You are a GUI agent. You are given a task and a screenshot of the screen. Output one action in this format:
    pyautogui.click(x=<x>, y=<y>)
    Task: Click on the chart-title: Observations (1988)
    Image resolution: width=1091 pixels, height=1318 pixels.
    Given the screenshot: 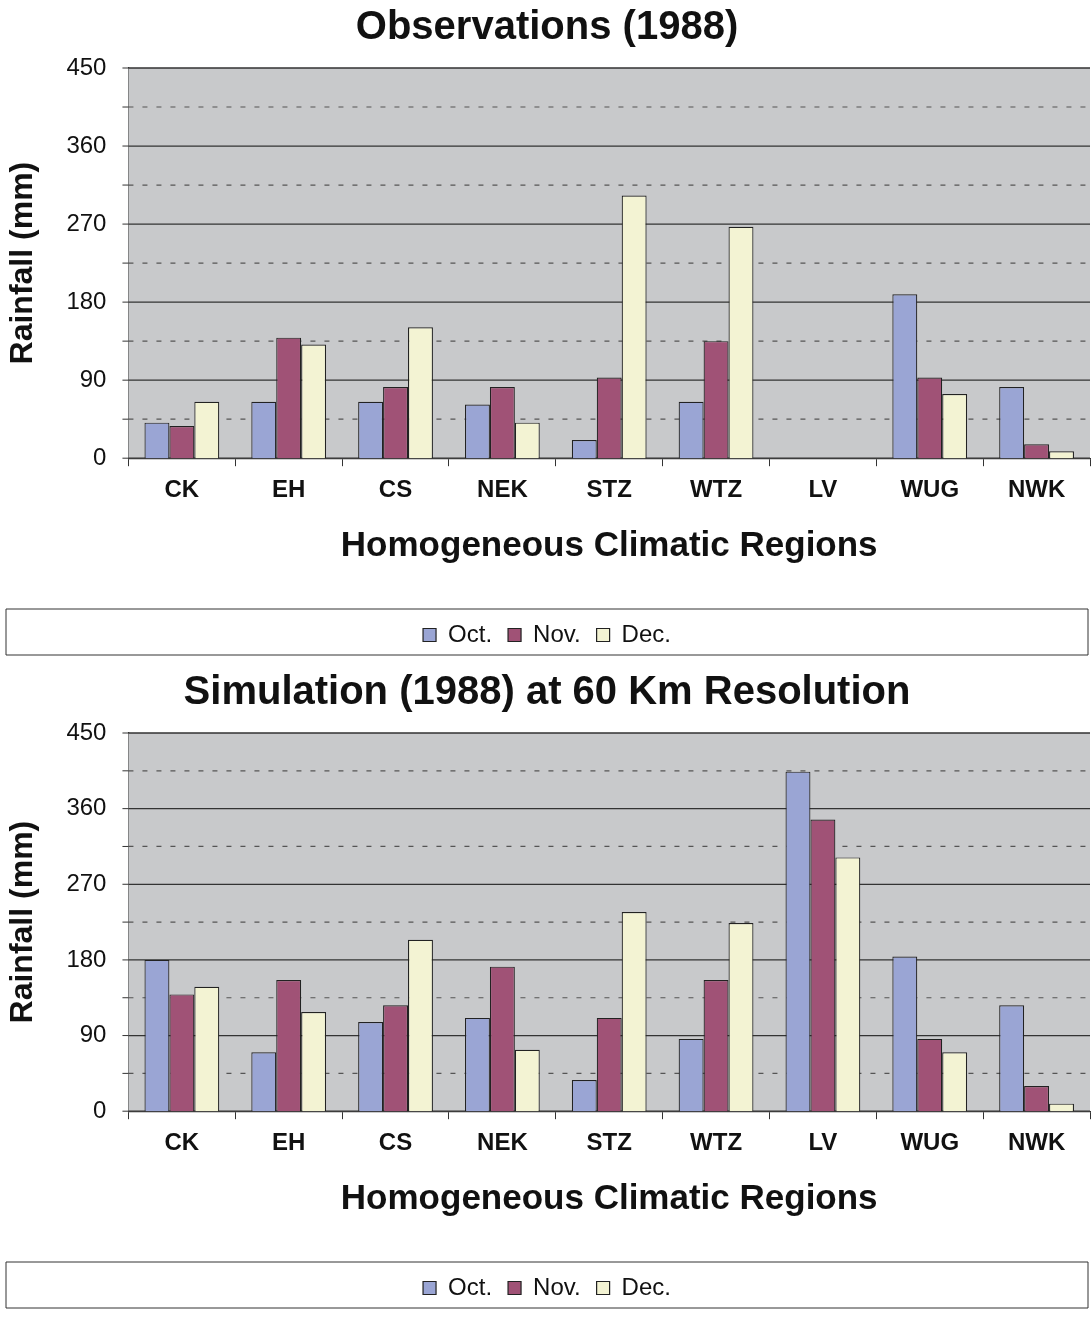 What is the action you would take?
    pyautogui.click(x=547, y=25)
    